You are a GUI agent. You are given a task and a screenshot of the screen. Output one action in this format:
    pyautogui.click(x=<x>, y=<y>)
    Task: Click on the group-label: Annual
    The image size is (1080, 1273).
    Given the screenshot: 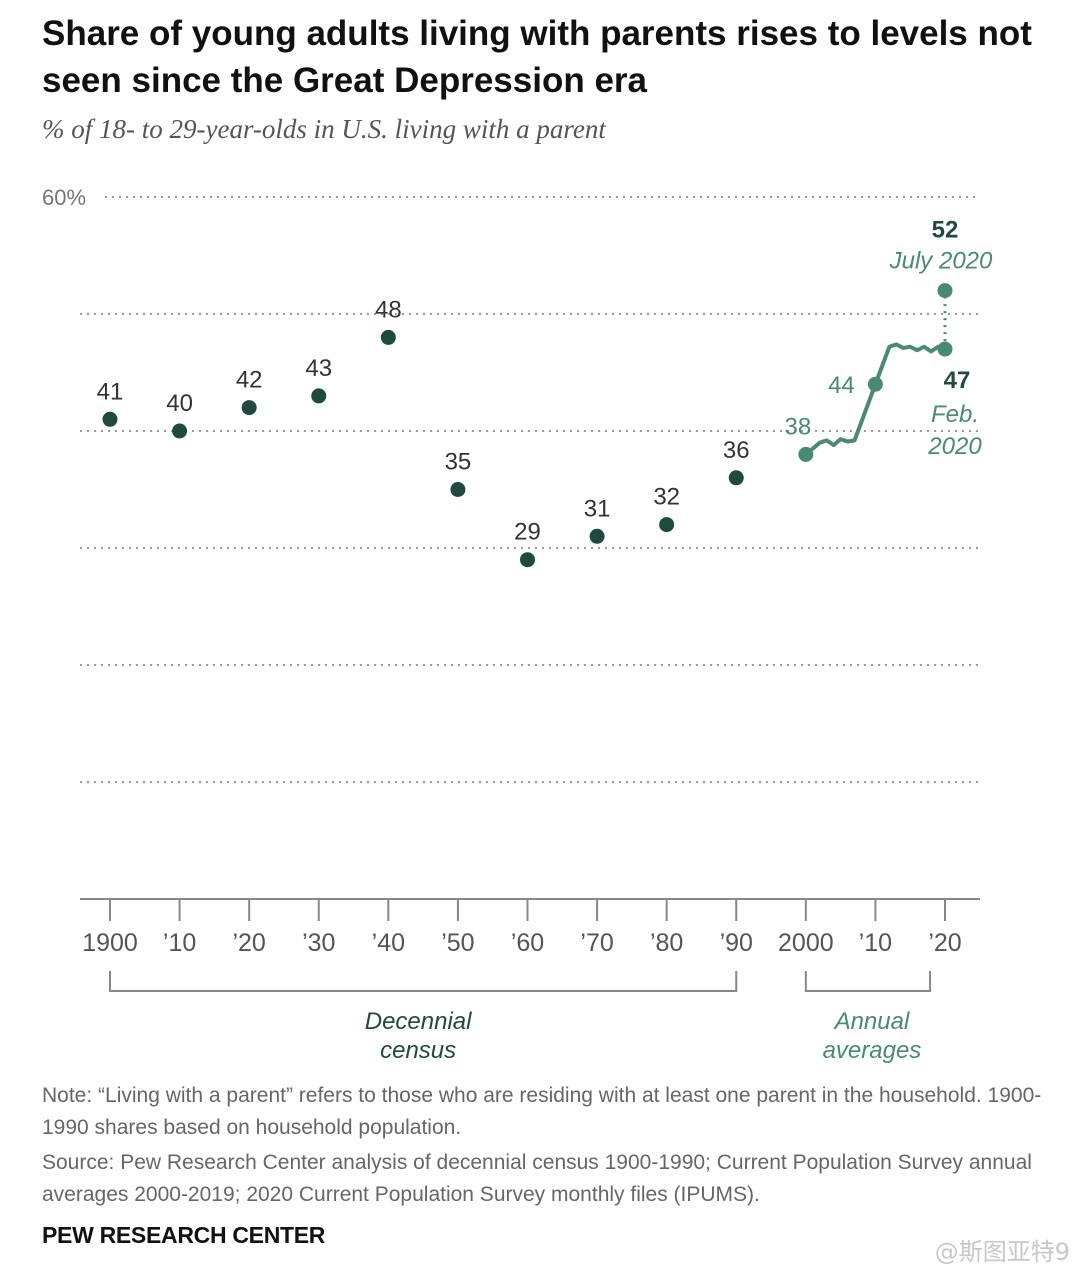 What is the action you would take?
    pyautogui.click(x=871, y=1021)
    